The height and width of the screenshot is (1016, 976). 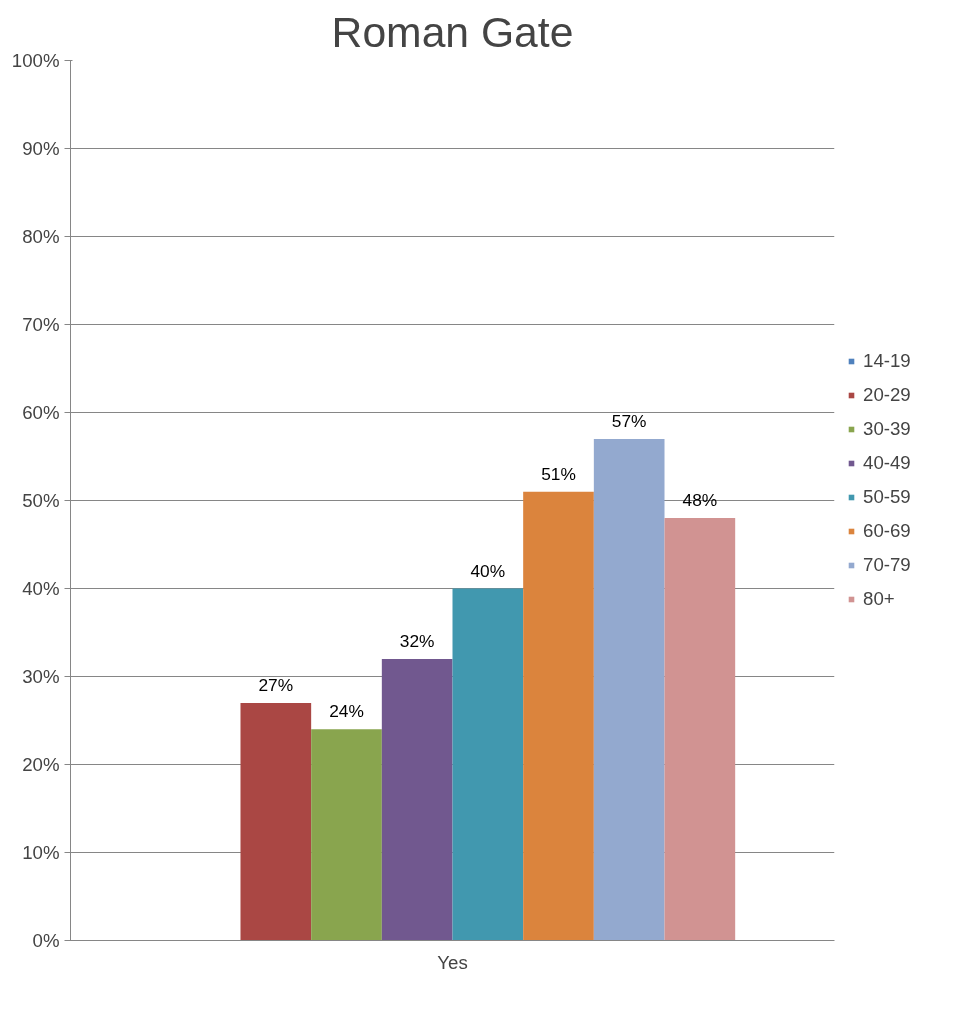 I want to click on y-tick-label: 100%, so click(x=35, y=60).